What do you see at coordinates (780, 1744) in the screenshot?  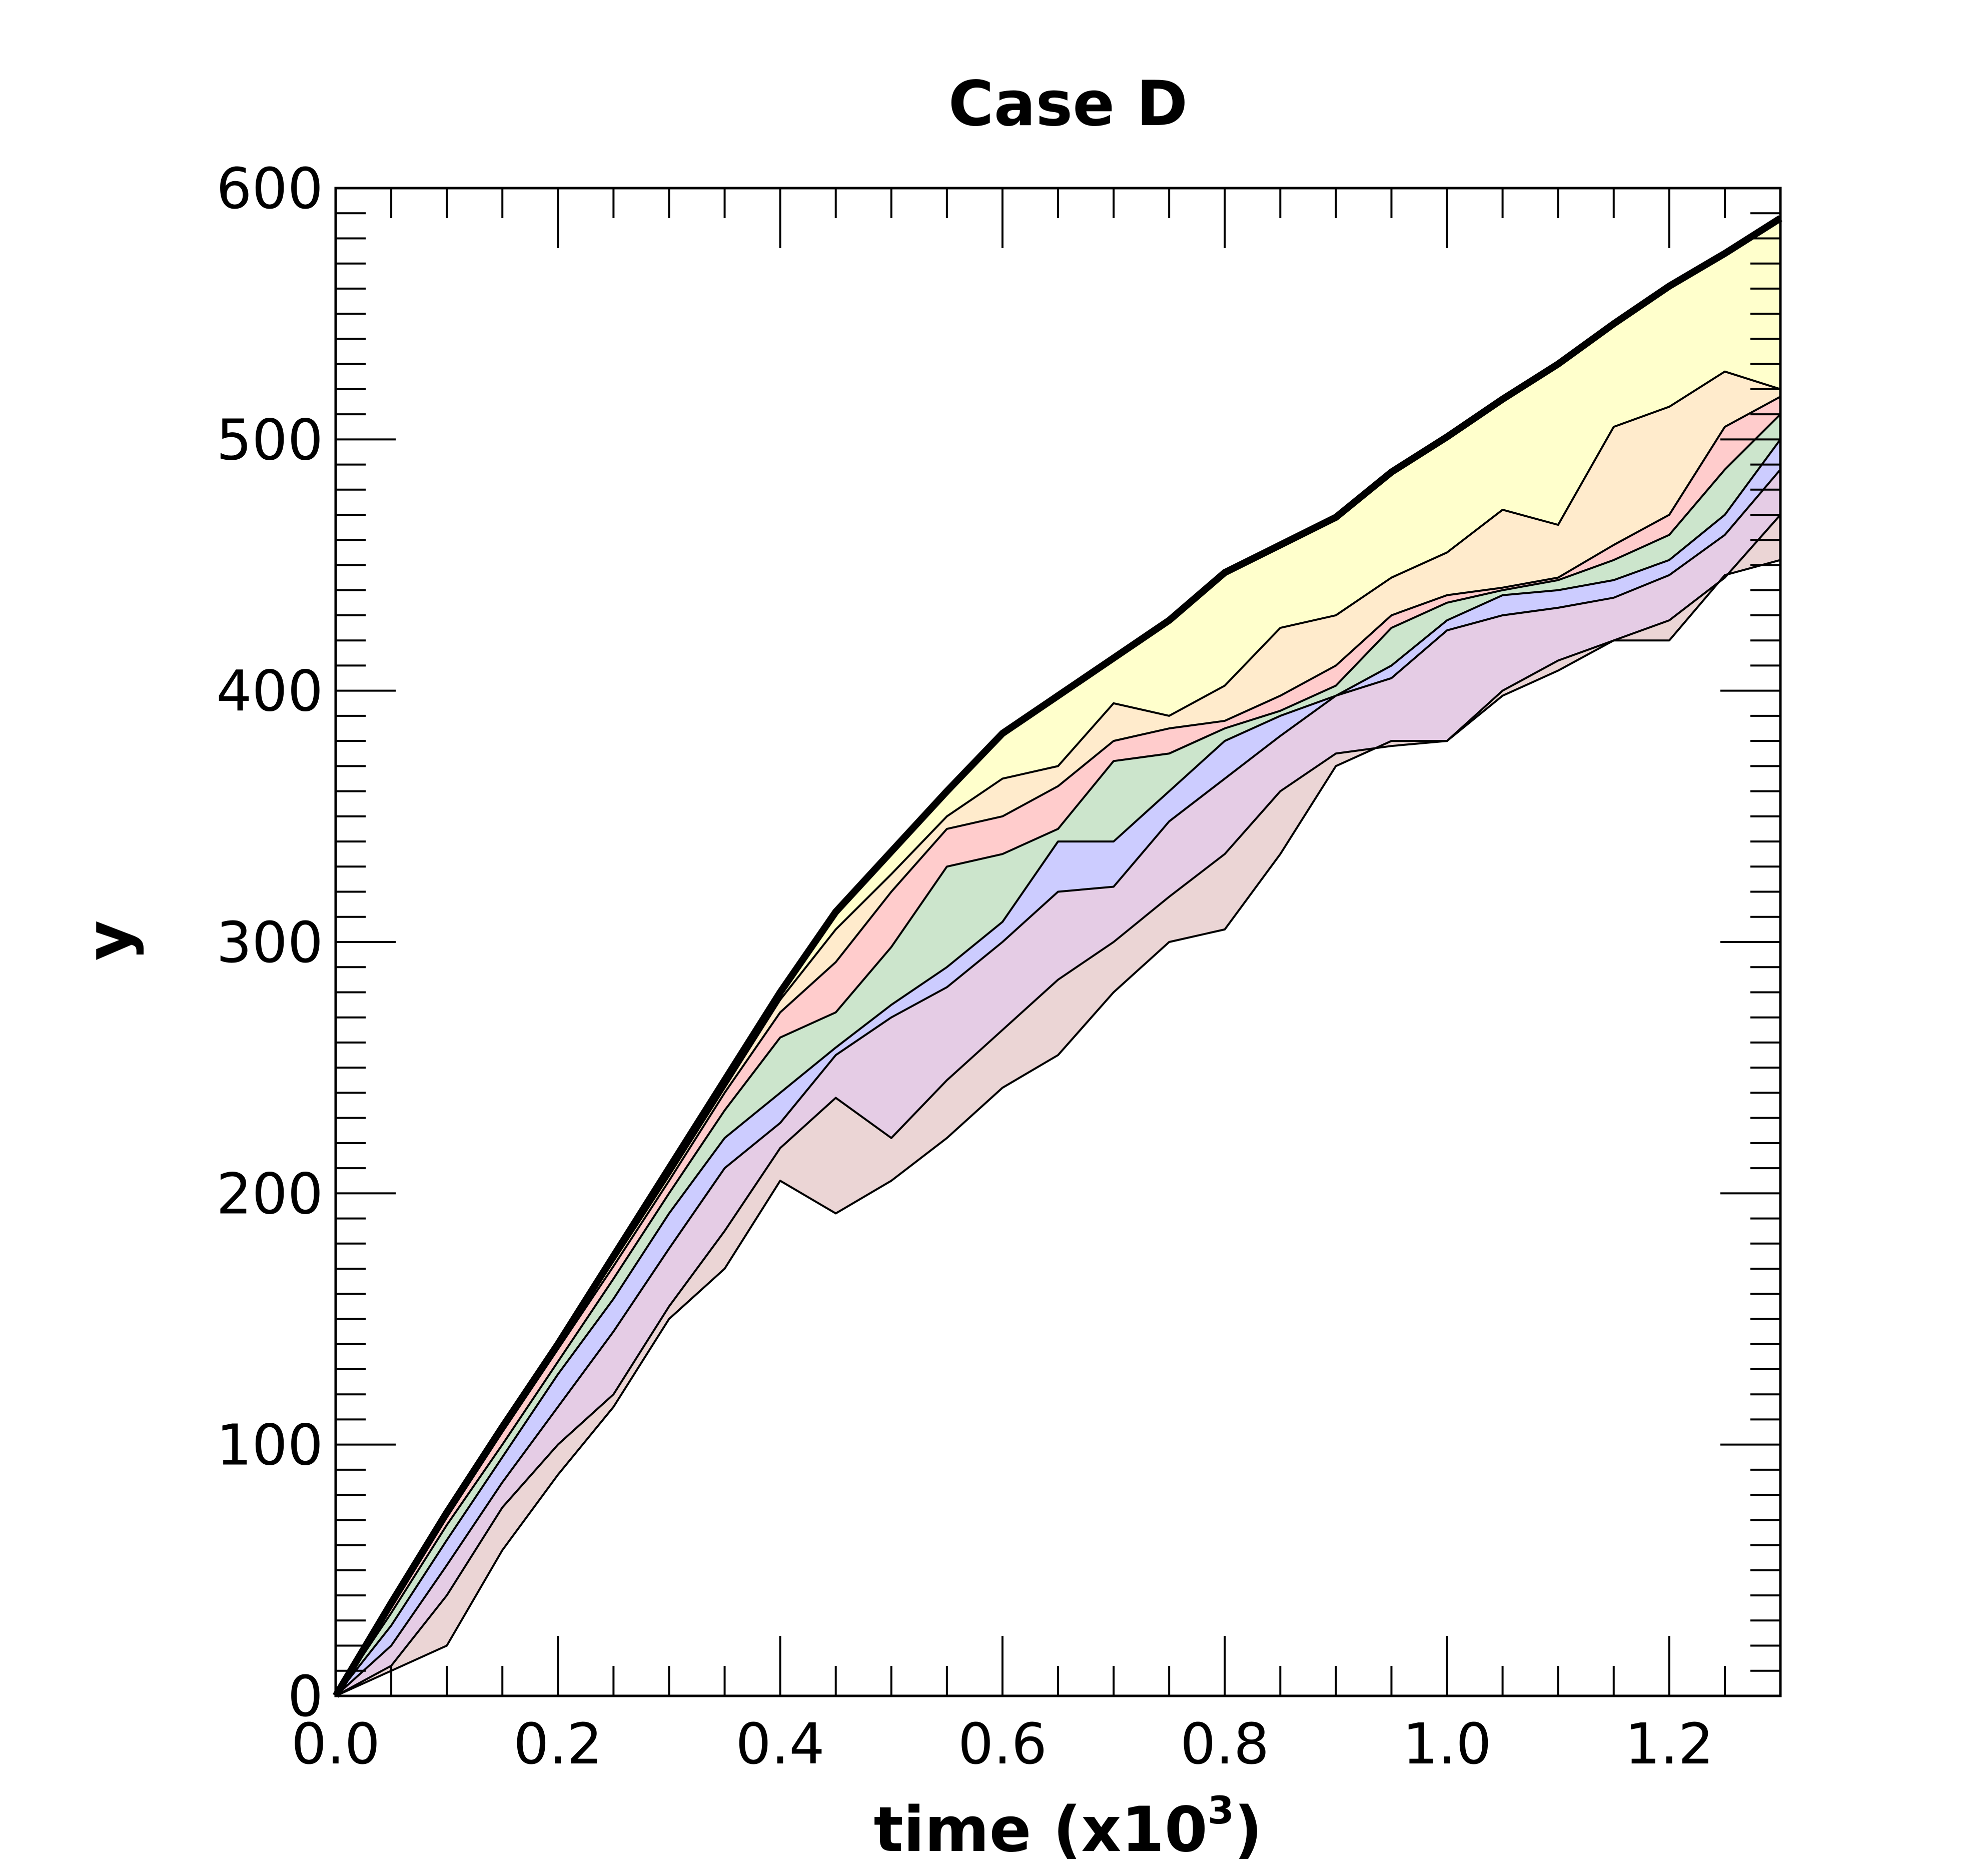 I see `x-tick-label: 0.4` at bounding box center [780, 1744].